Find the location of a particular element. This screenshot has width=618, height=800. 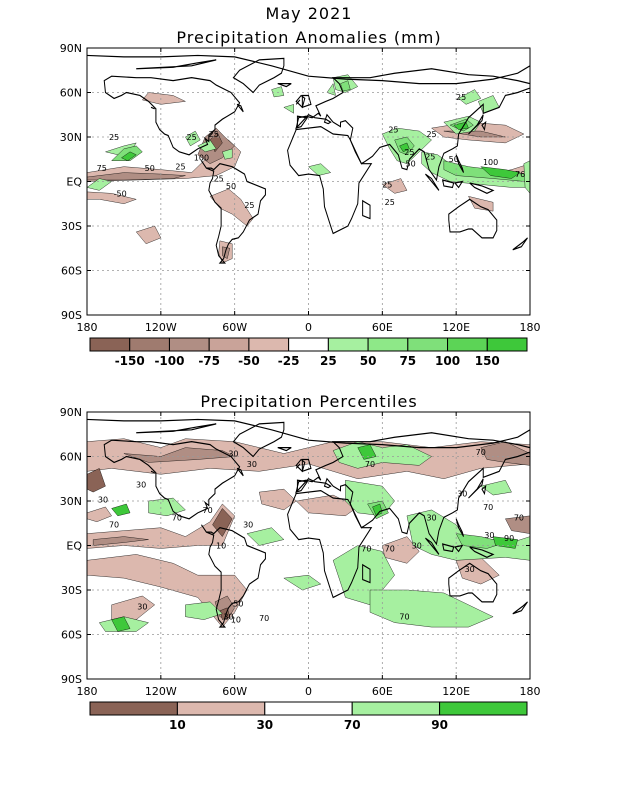

lon-tick-label: 60W is located at coordinates (234, 327).